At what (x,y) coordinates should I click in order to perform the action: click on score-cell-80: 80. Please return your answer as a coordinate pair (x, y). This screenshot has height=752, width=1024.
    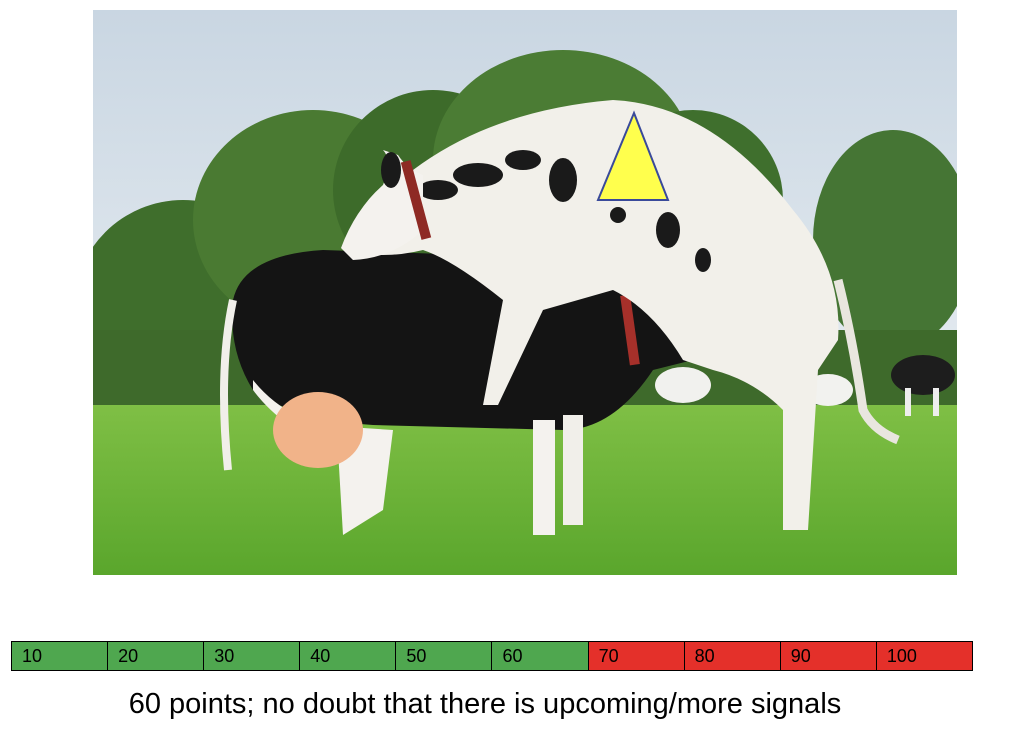
    Looking at the image, I should click on (732, 656).